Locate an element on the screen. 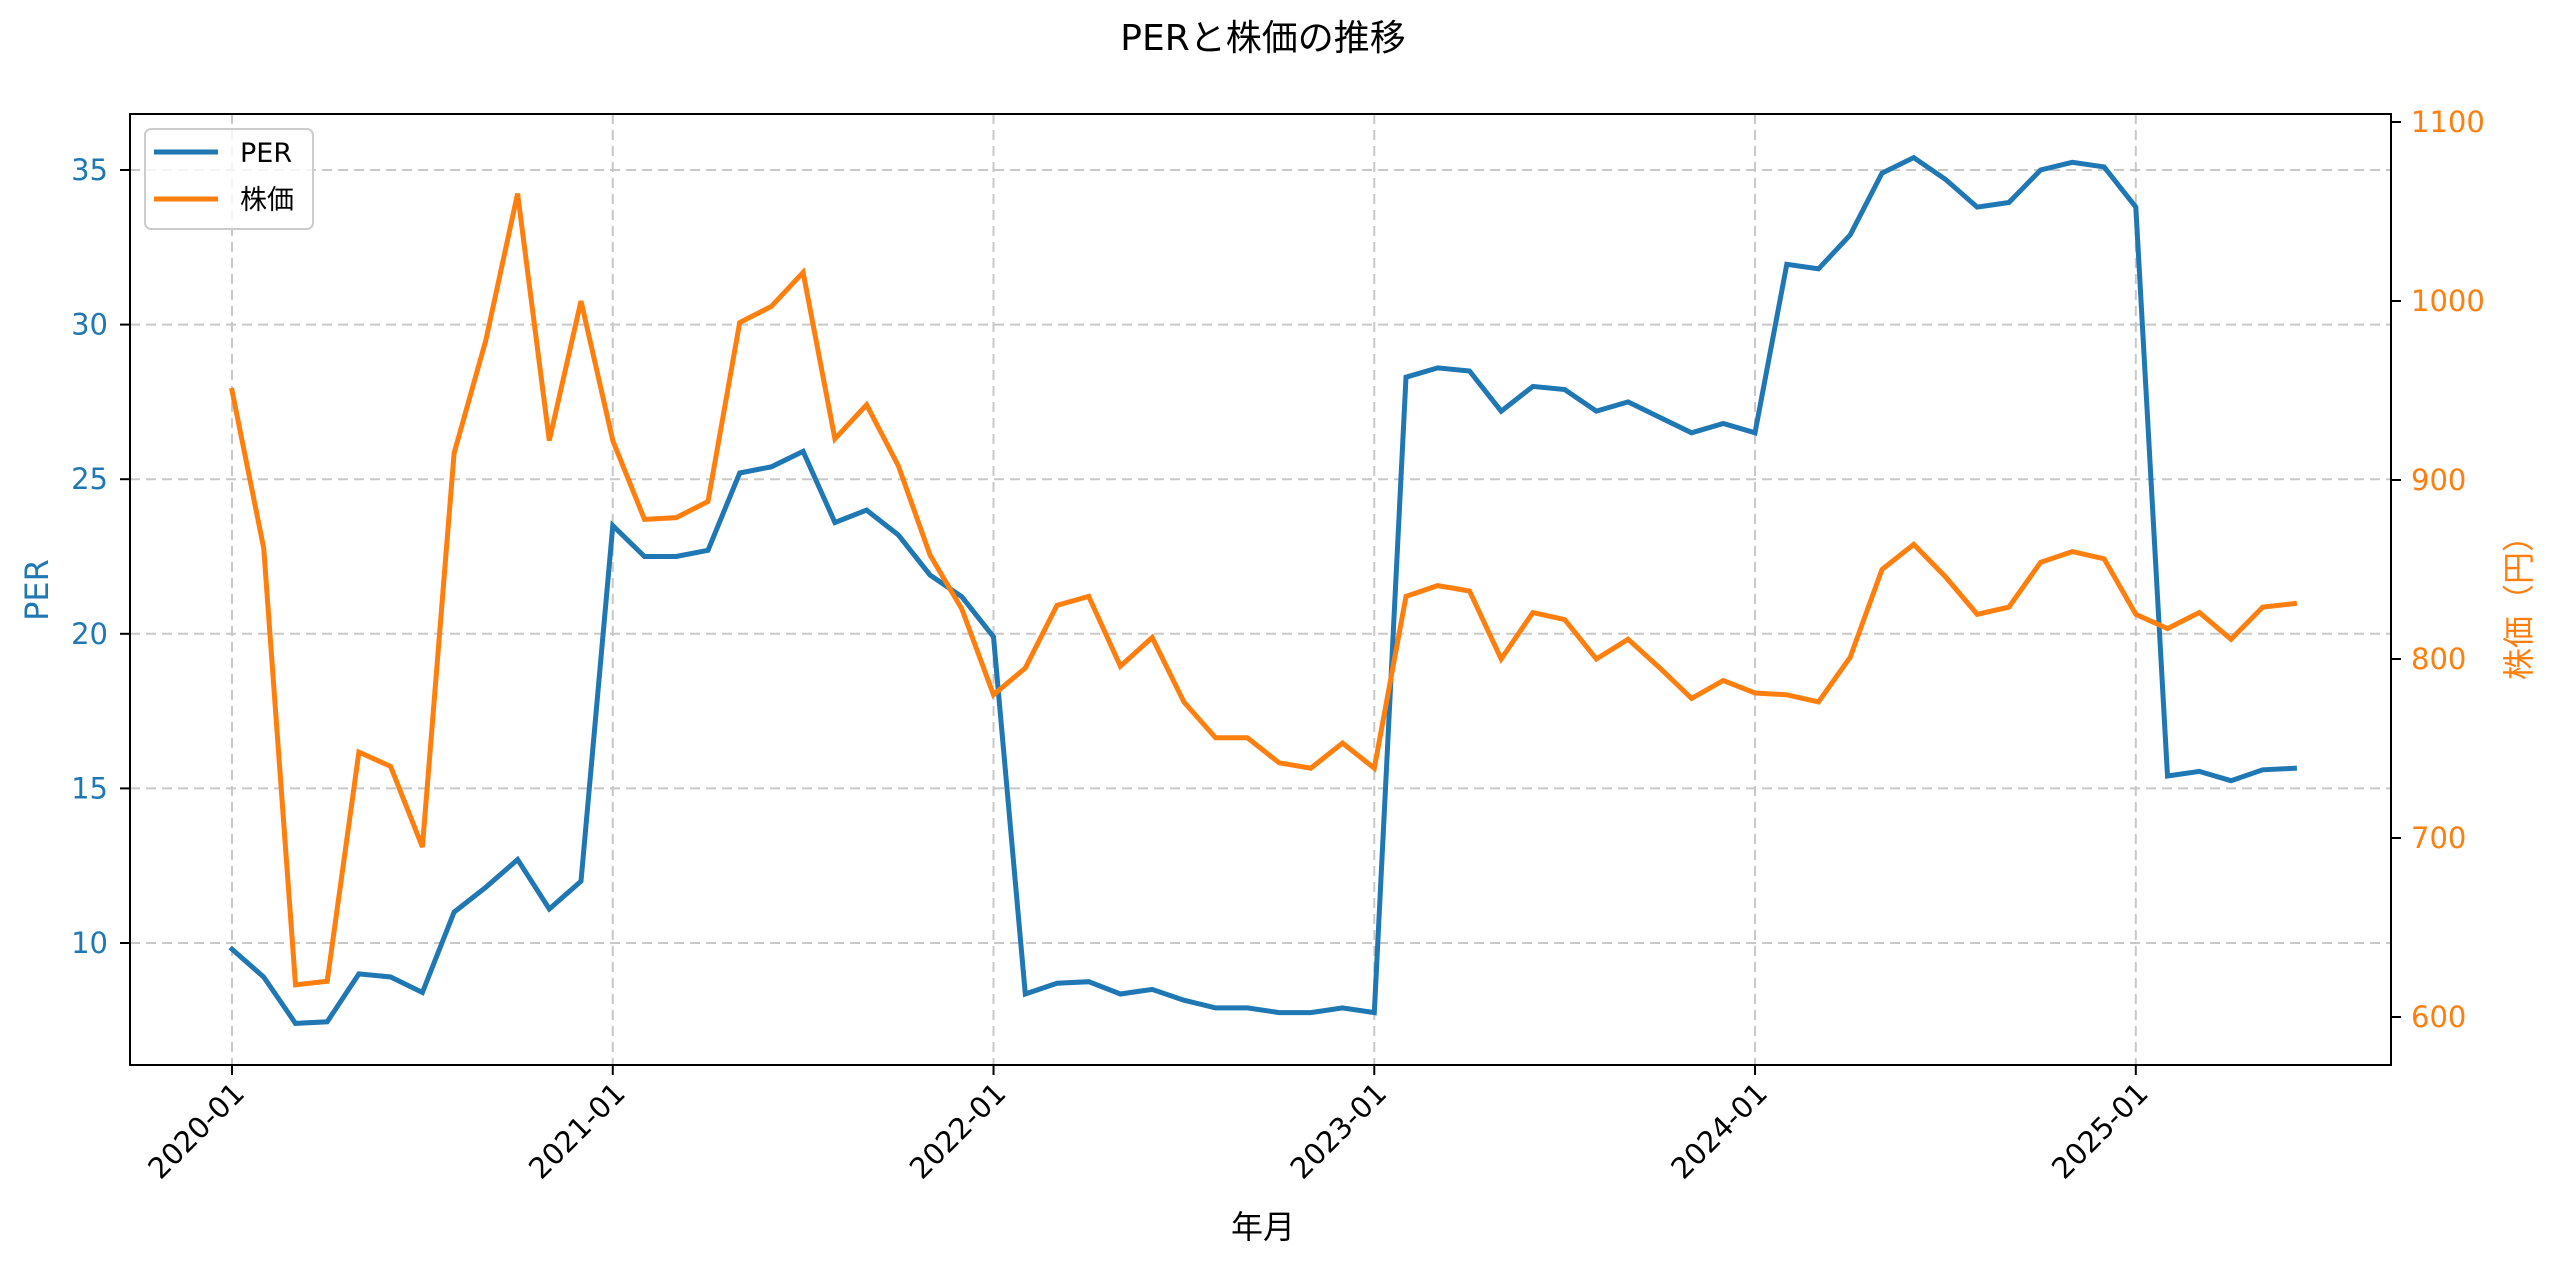  legend: PER 株価 is located at coordinates (229, 179).